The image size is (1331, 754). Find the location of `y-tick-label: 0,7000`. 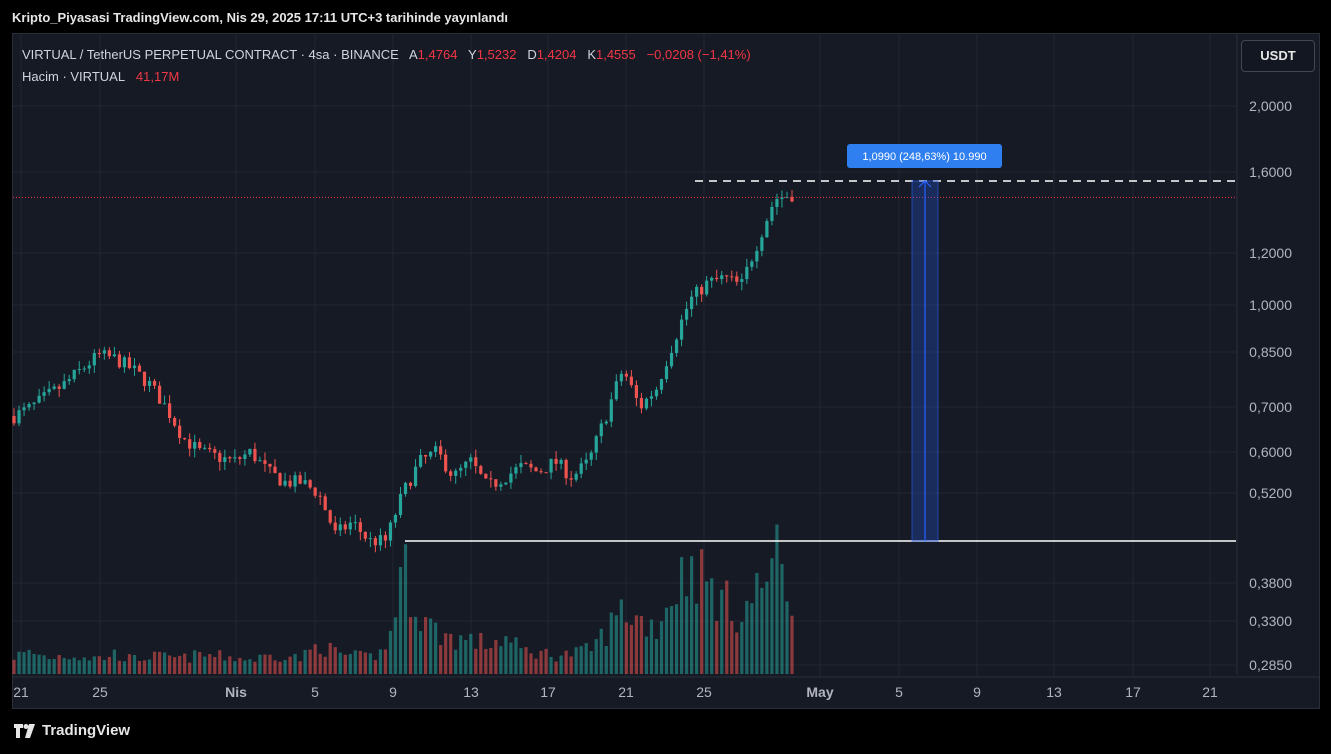

y-tick-label: 0,7000 is located at coordinates (1270, 407).